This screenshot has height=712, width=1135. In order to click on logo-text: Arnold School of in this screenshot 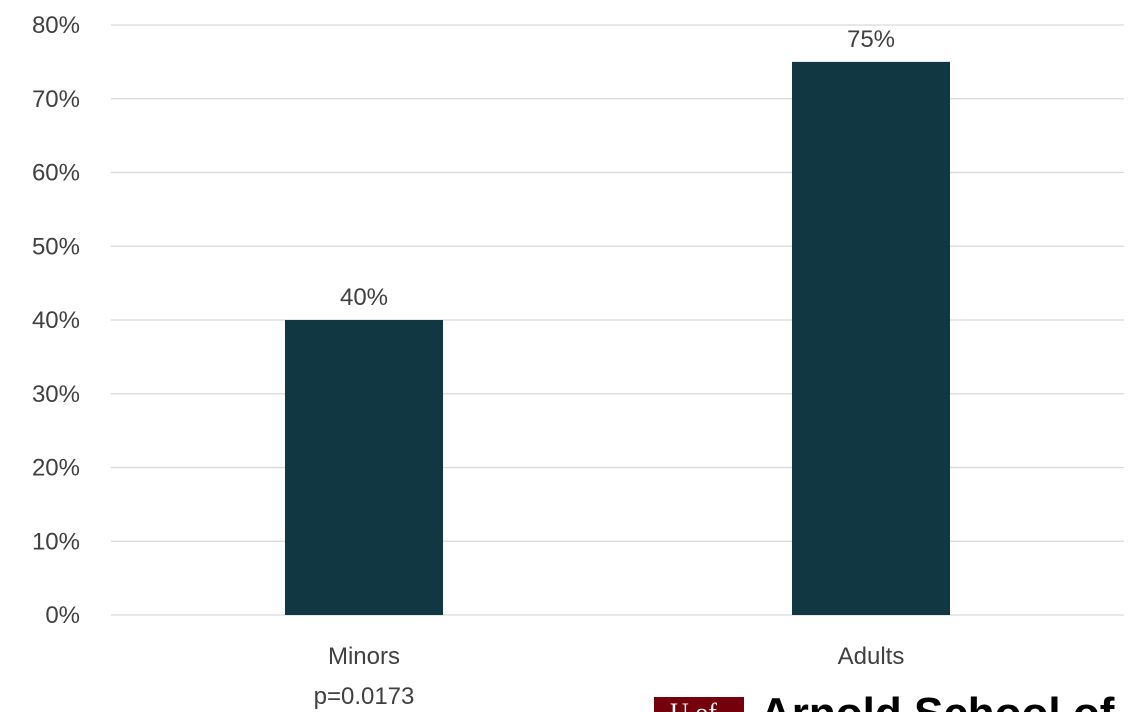, I will do `click(937, 700)`.